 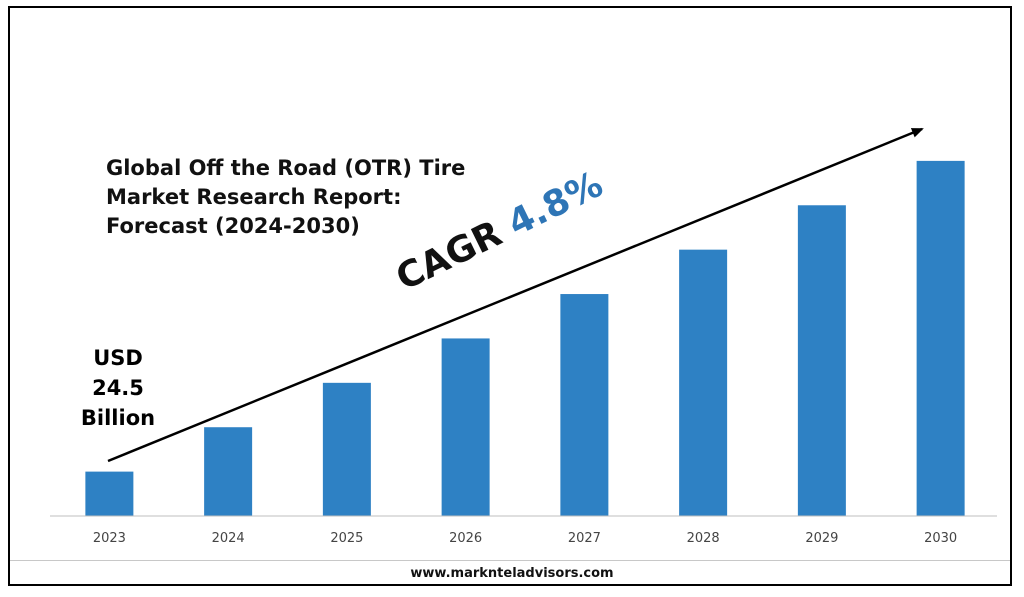 I want to click on x-tick-2027: 2027, so click(x=584, y=538).